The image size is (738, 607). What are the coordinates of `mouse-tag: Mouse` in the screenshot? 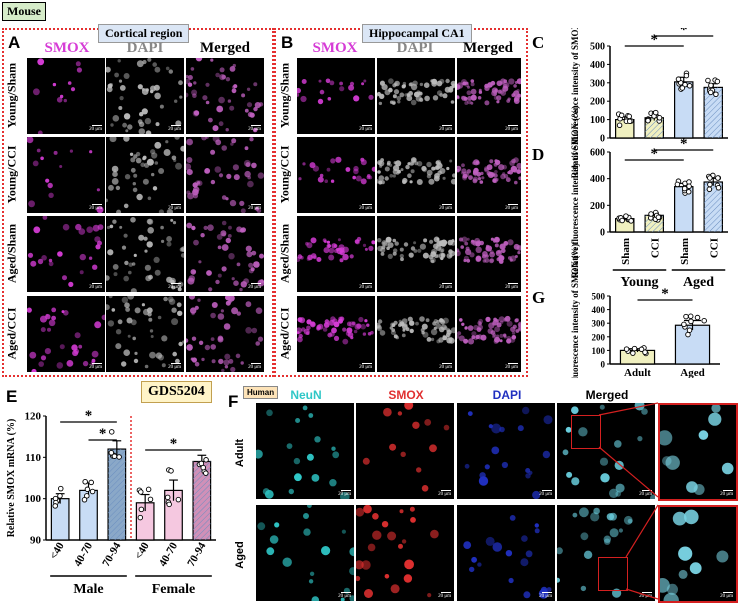 It's located at (24, 11).